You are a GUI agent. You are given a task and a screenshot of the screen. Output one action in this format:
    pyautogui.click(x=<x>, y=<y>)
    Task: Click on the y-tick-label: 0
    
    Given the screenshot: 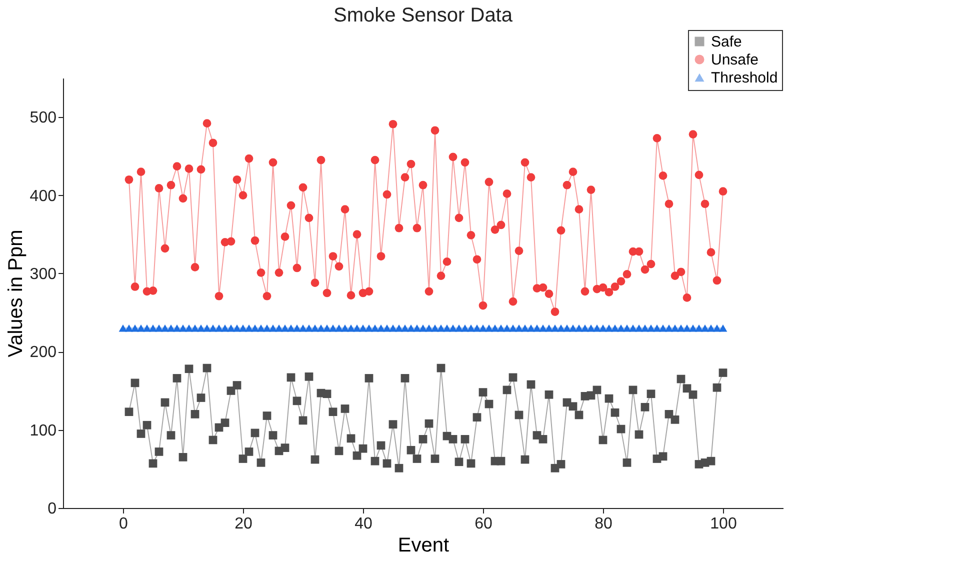 What is the action you would take?
    pyautogui.click(x=52, y=509)
    